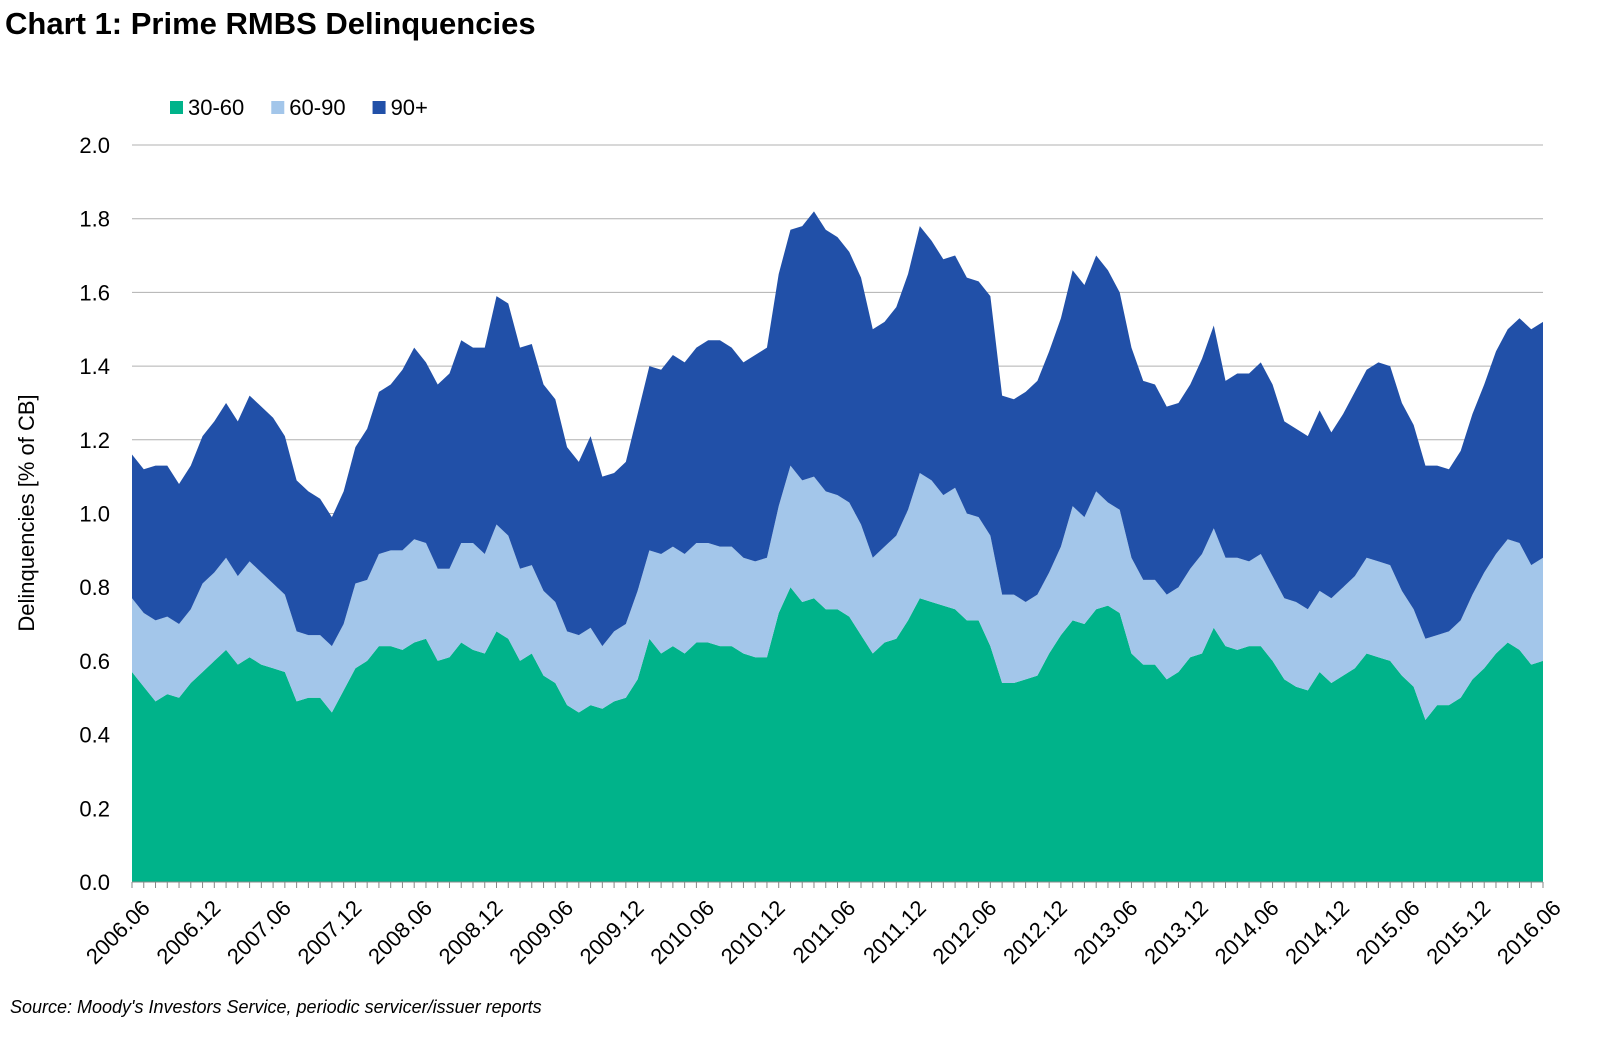 This screenshot has height=1057, width=1614. I want to click on x-tick-label: 2015.06, so click(1388, 932).